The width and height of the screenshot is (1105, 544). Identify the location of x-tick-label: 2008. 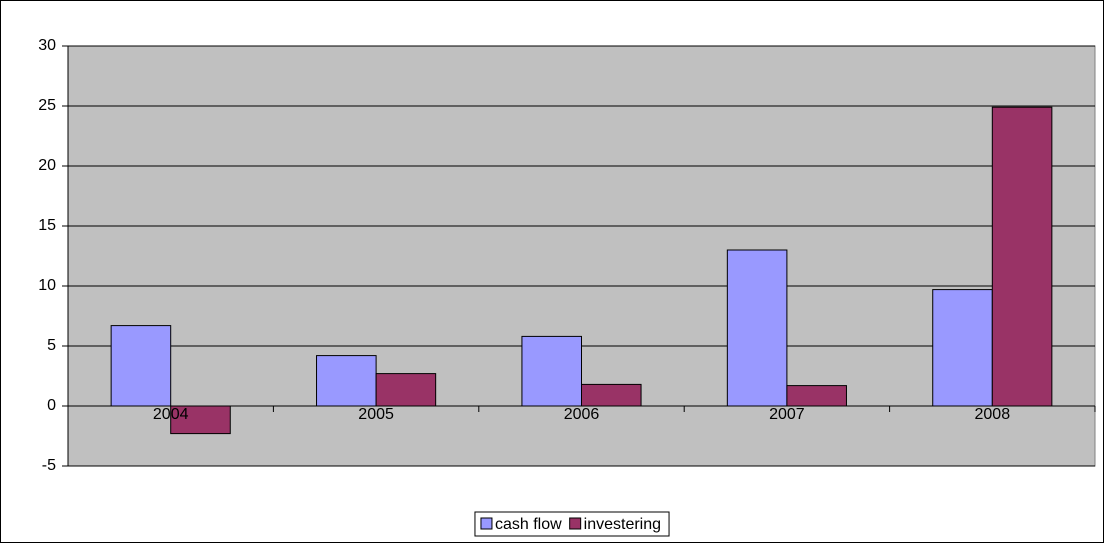
(993, 414).